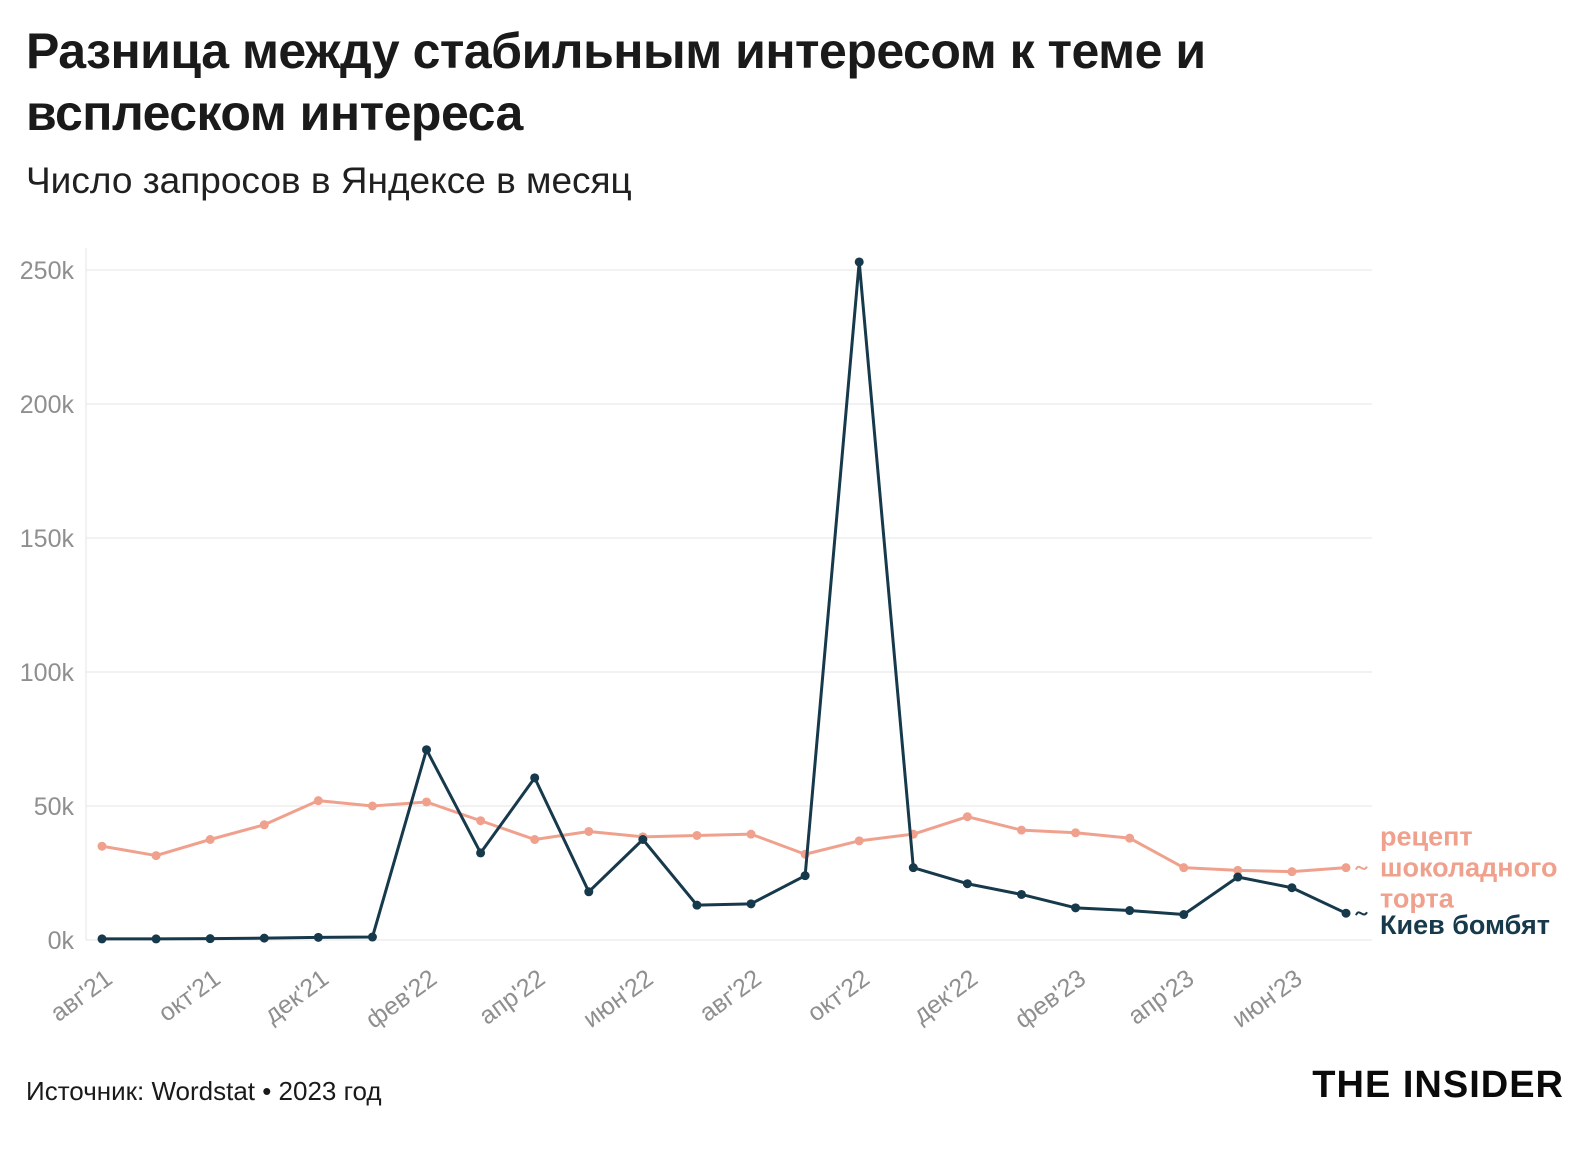  What do you see at coordinates (47, 673) in the screenshot?
I see `y-axis-tick-label: 100k` at bounding box center [47, 673].